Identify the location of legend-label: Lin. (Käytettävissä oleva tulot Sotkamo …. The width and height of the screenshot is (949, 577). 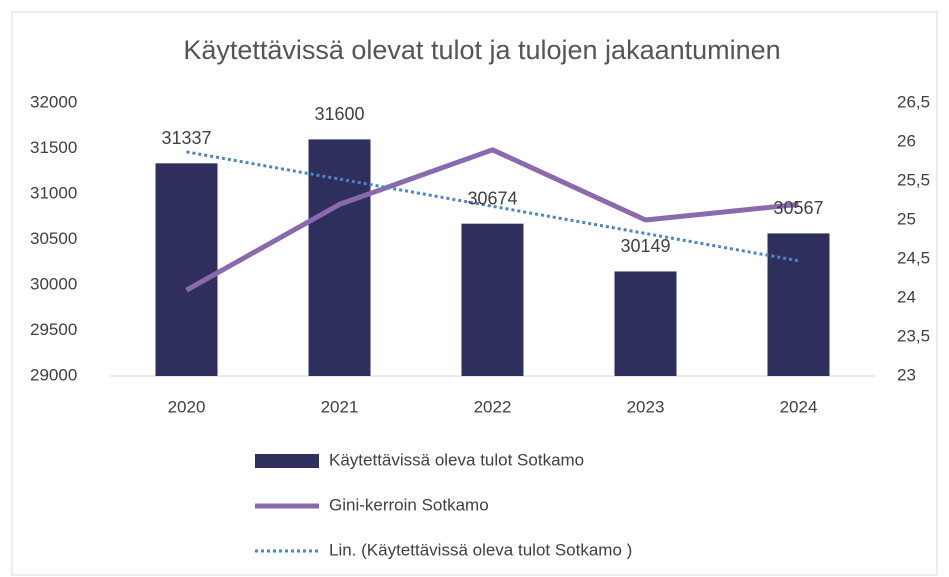
(480, 549).